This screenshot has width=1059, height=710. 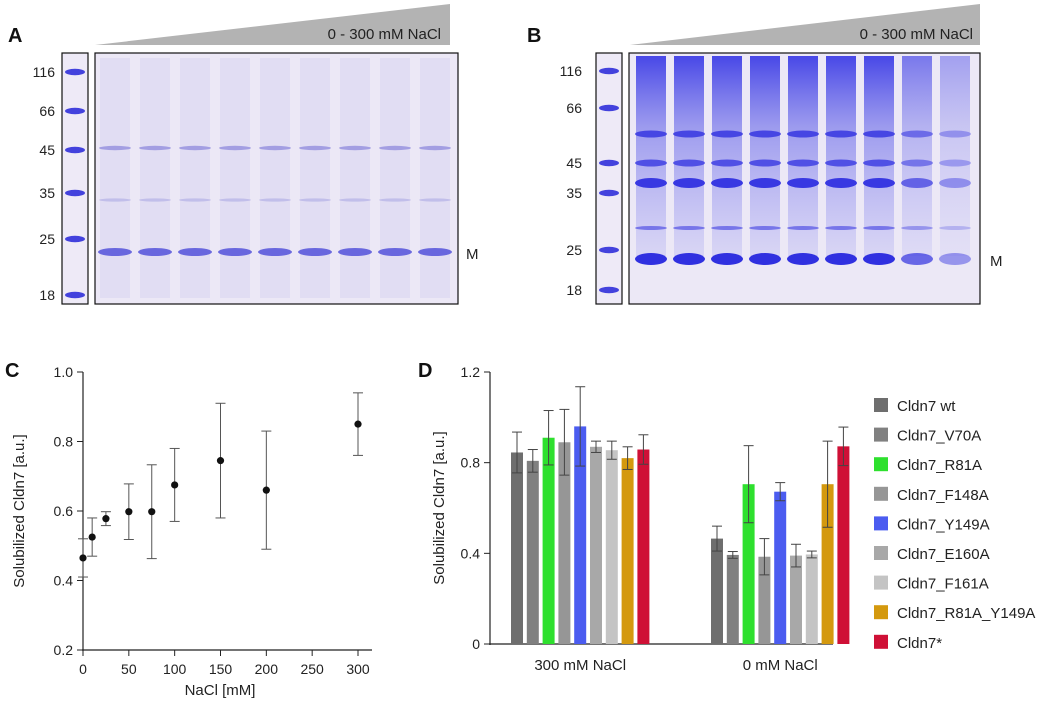 I want to click on ladder-label: 66, so click(x=47, y=111).